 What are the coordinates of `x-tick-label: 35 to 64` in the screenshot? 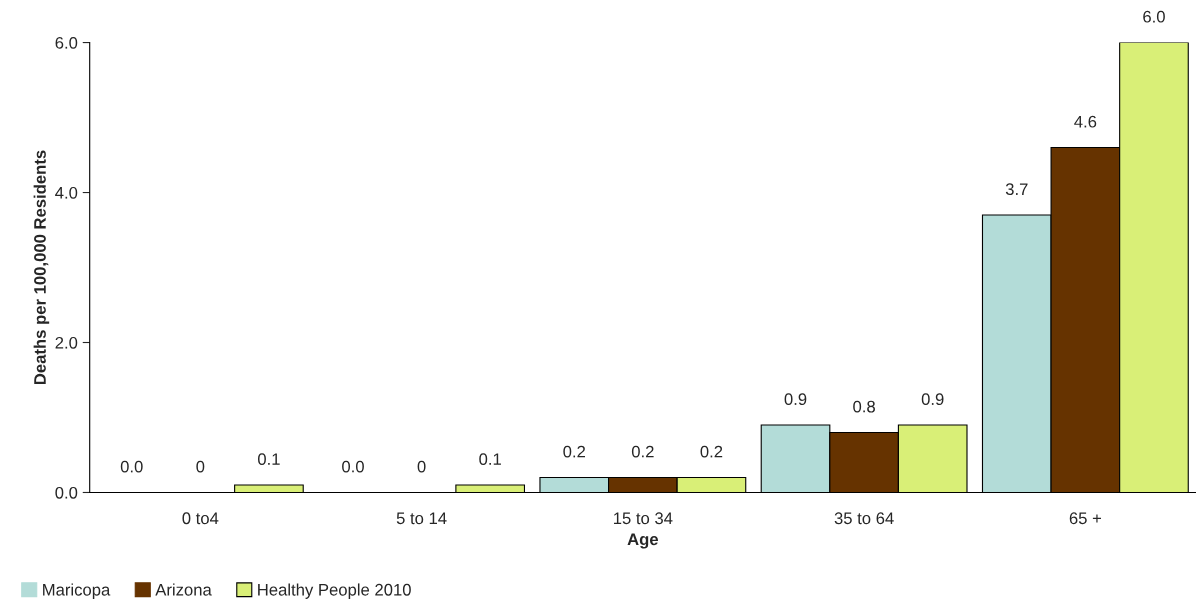 It's located at (864, 518).